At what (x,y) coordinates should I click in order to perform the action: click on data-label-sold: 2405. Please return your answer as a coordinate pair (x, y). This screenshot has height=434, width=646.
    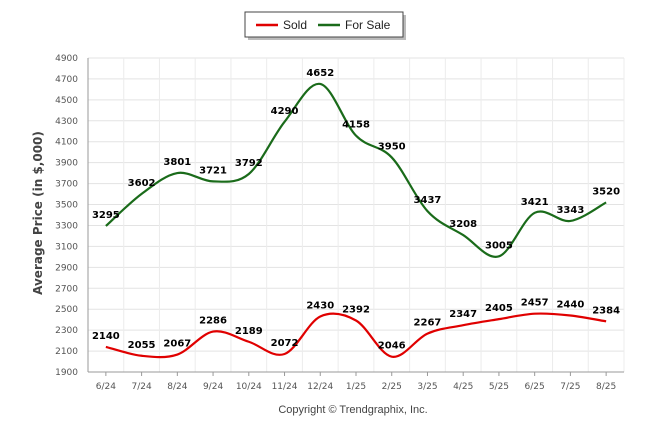
    Looking at the image, I should click on (499, 308).